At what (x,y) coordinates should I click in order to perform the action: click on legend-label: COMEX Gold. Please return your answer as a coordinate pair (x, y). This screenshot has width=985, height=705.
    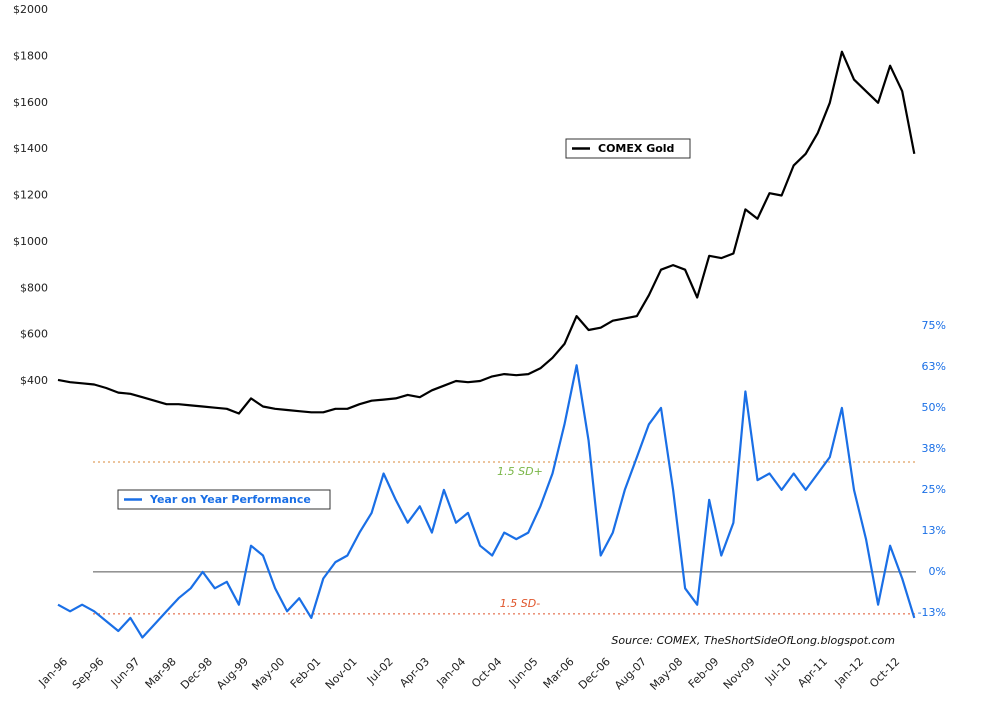
    Looking at the image, I should click on (636, 148).